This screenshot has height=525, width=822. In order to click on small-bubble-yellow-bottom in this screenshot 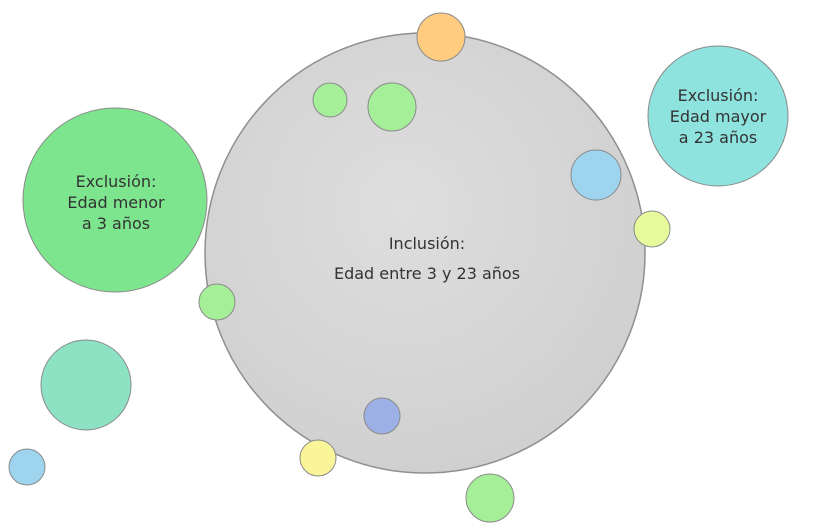, I will do `click(318, 458)`.